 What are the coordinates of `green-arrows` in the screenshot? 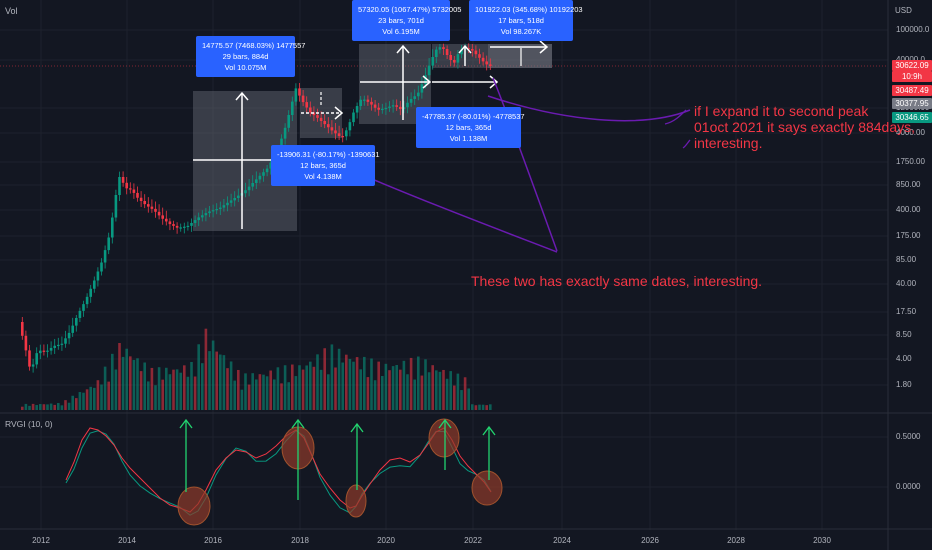 It's located at (337, 459).